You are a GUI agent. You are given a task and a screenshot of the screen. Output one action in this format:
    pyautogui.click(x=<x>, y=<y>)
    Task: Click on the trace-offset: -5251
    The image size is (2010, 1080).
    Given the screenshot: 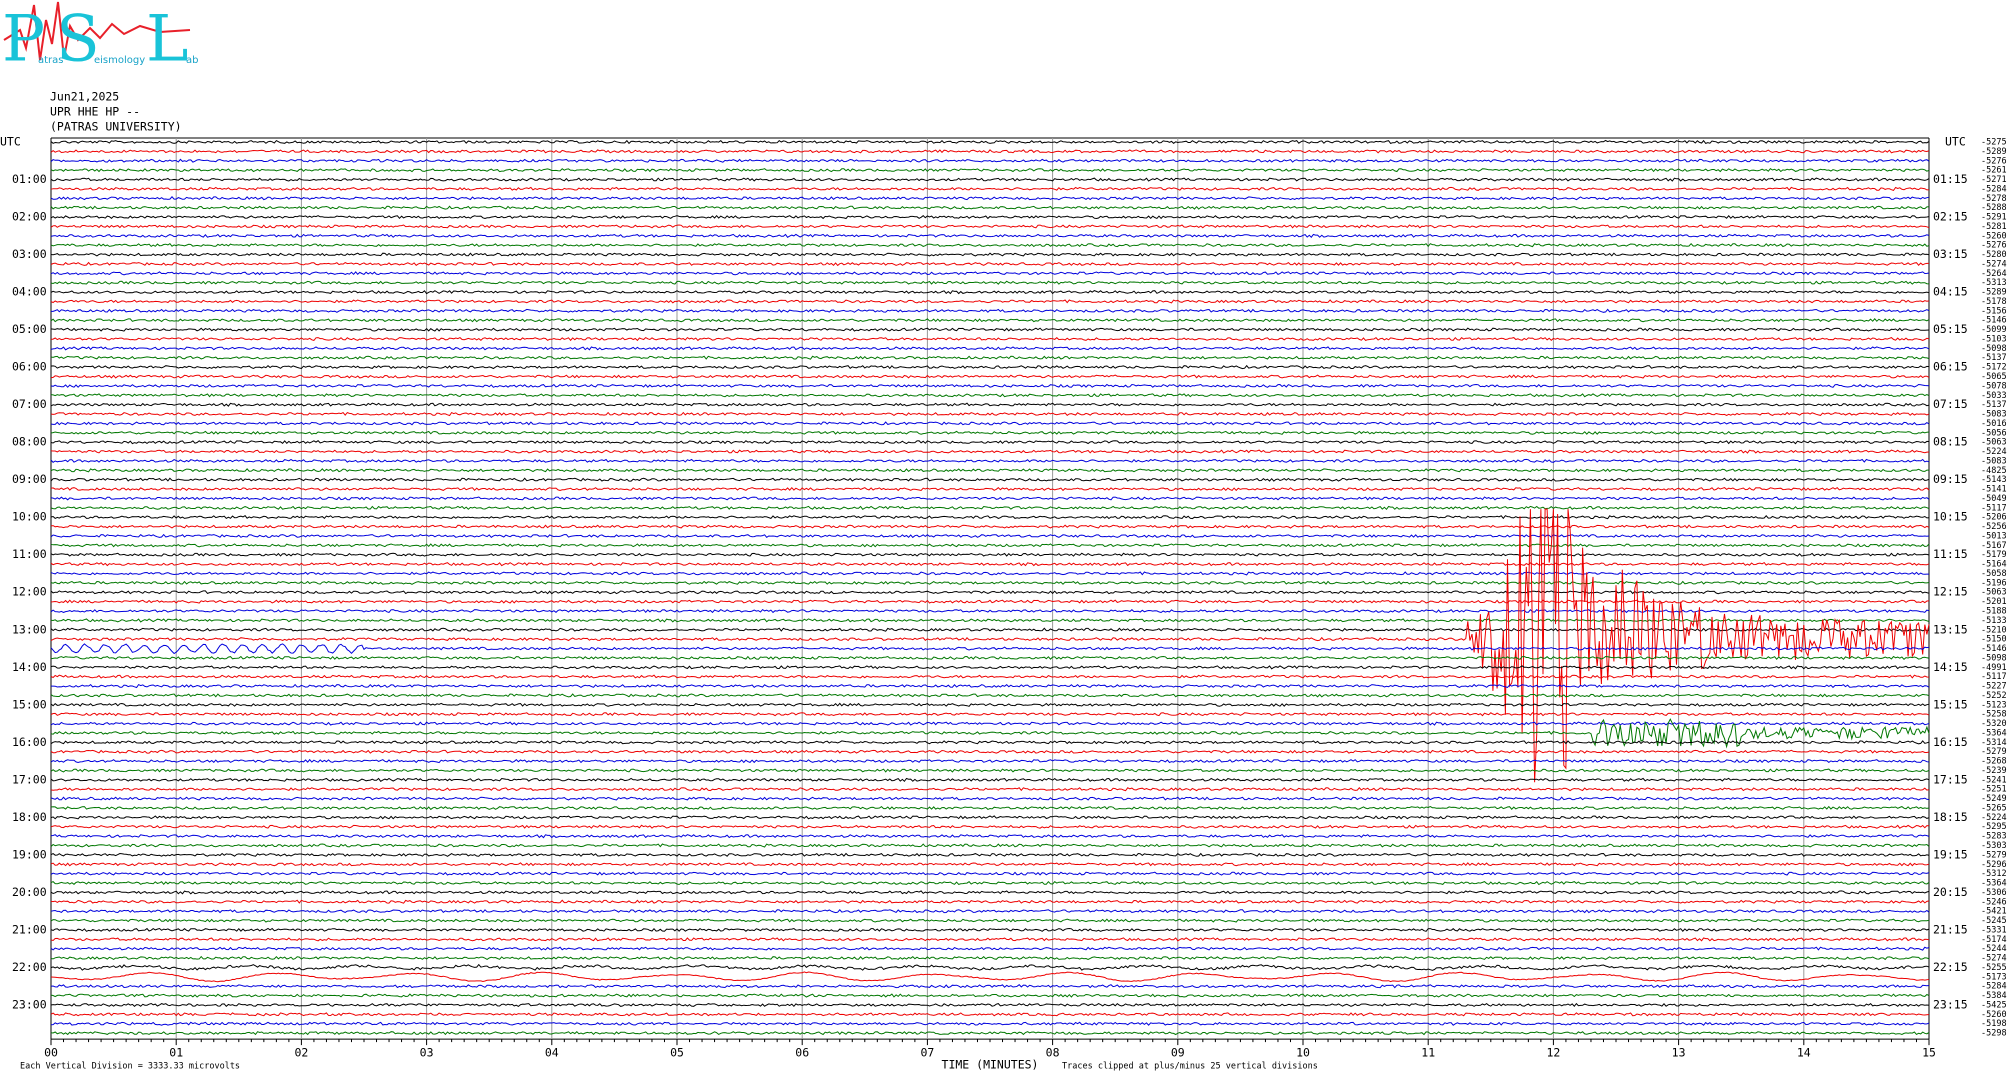 What is the action you would take?
    pyautogui.click(x=1994, y=790)
    